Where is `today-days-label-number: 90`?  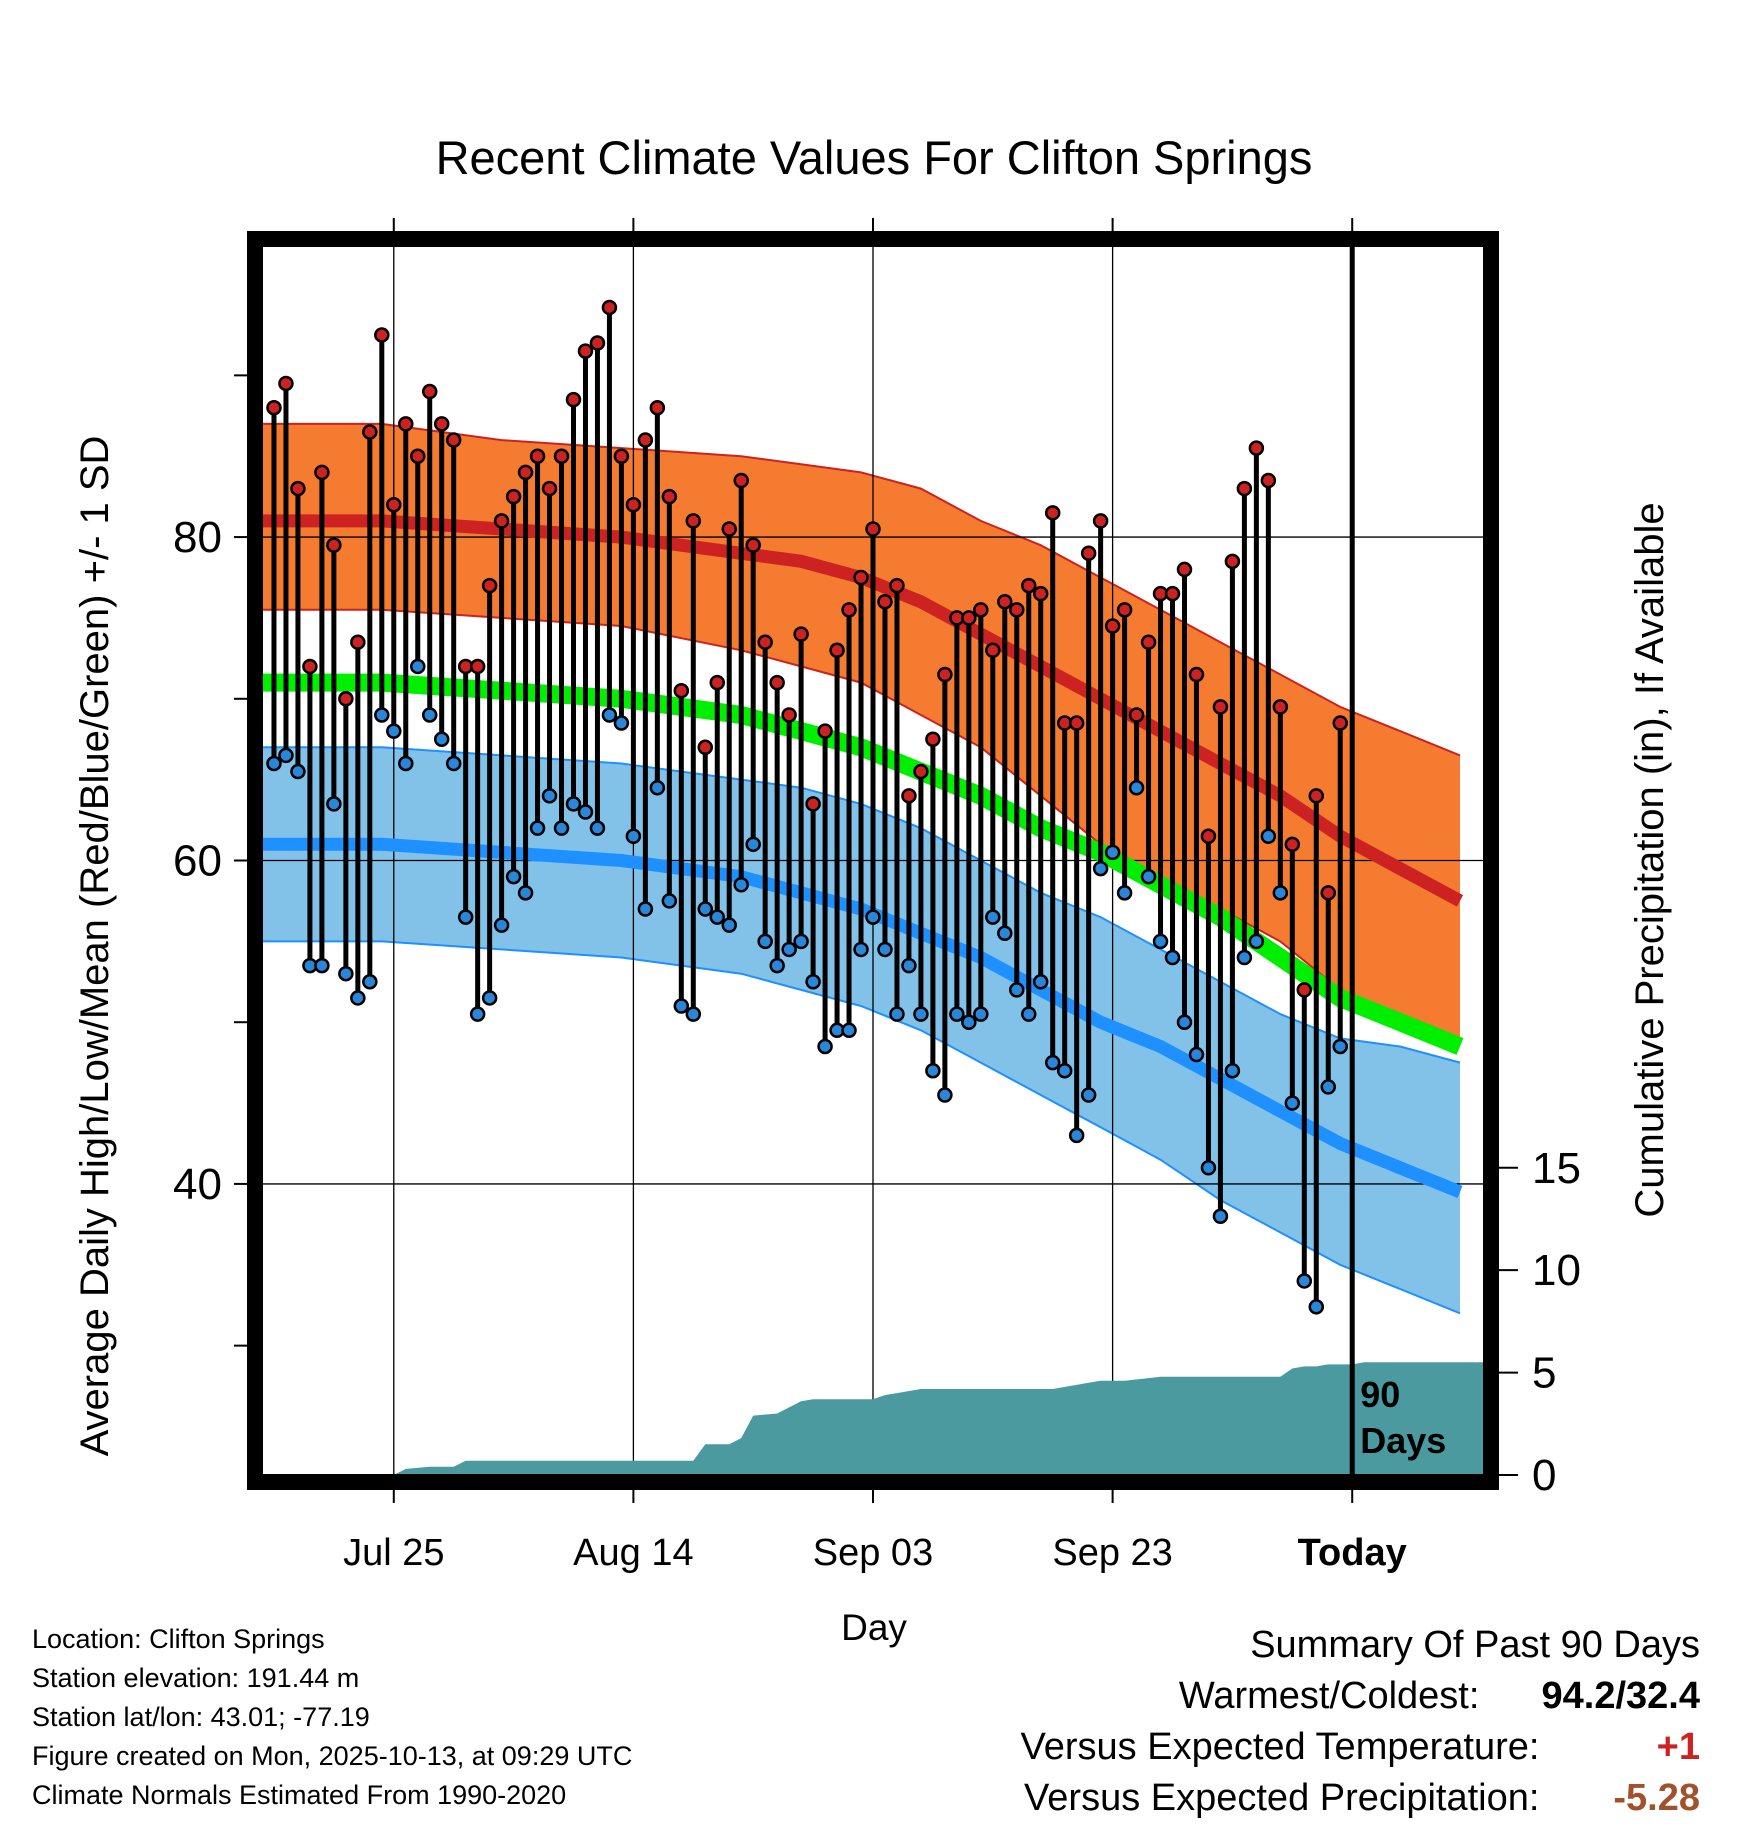
today-days-label-number: 90 is located at coordinates (1380, 1394).